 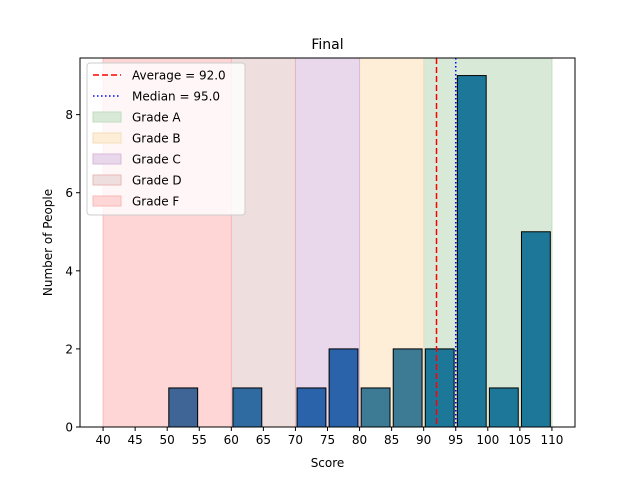 What do you see at coordinates (107, 180) in the screenshot?
I see `legend-swatch-grade-d` at bounding box center [107, 180].